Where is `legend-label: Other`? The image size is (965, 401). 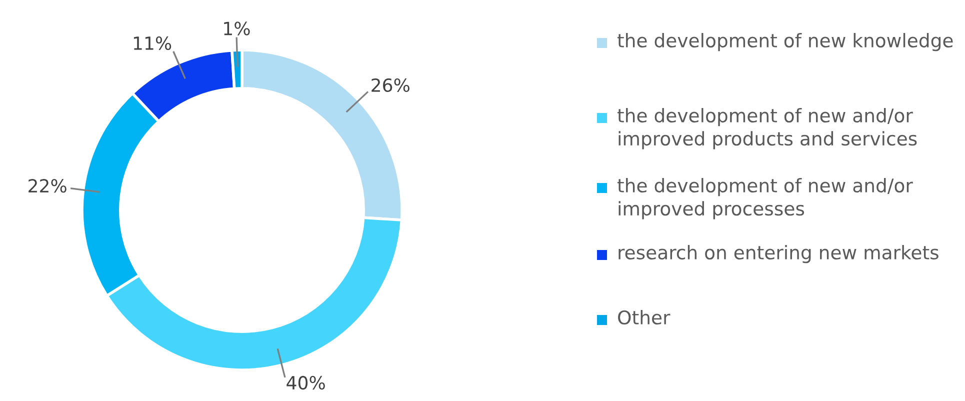
legend-label: Other is located at coordinates (644, 317).